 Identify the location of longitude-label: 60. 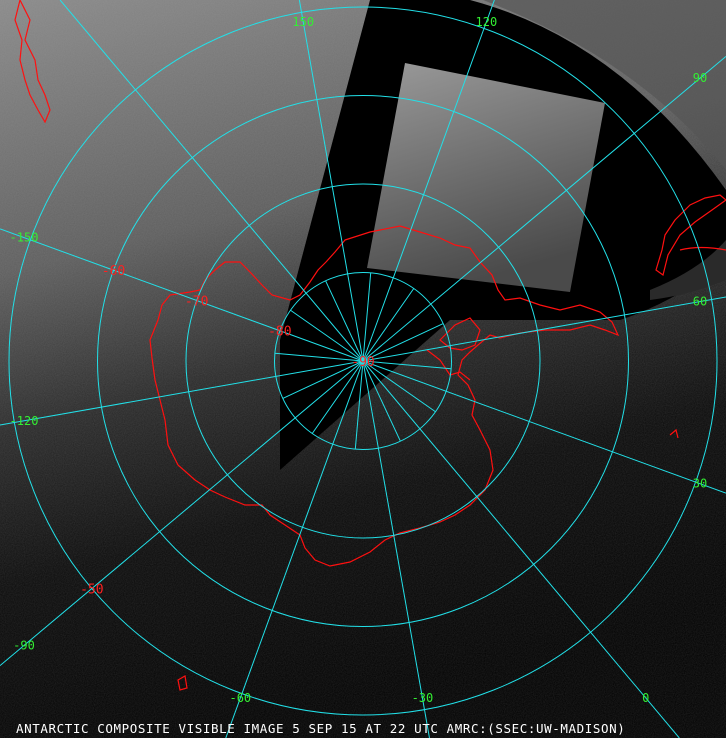
(700, 302).